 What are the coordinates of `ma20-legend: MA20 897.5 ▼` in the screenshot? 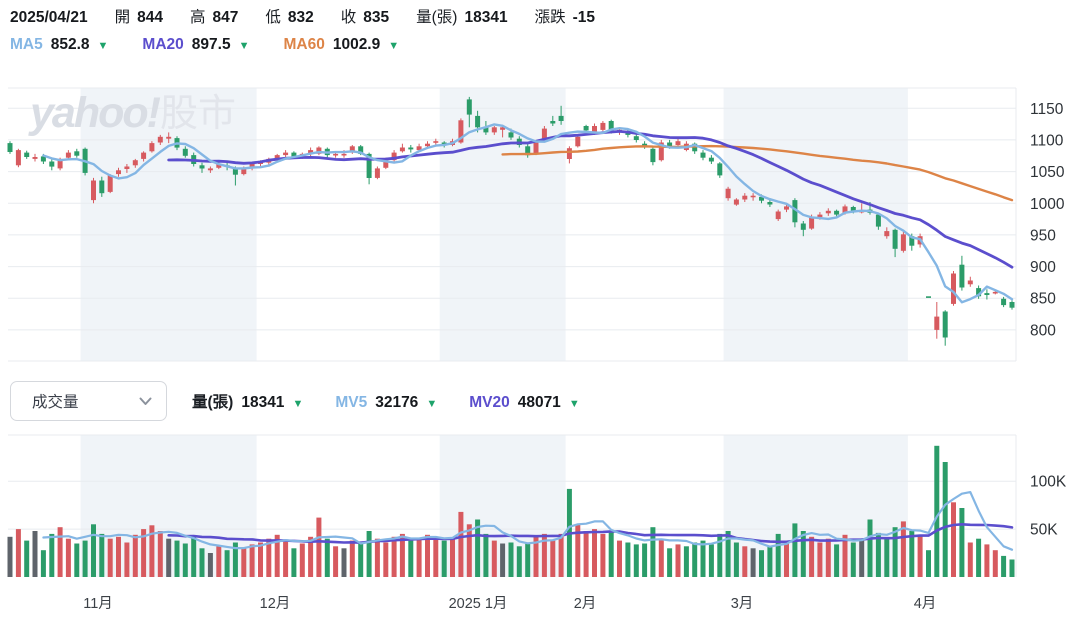 It's located at (196, 44).